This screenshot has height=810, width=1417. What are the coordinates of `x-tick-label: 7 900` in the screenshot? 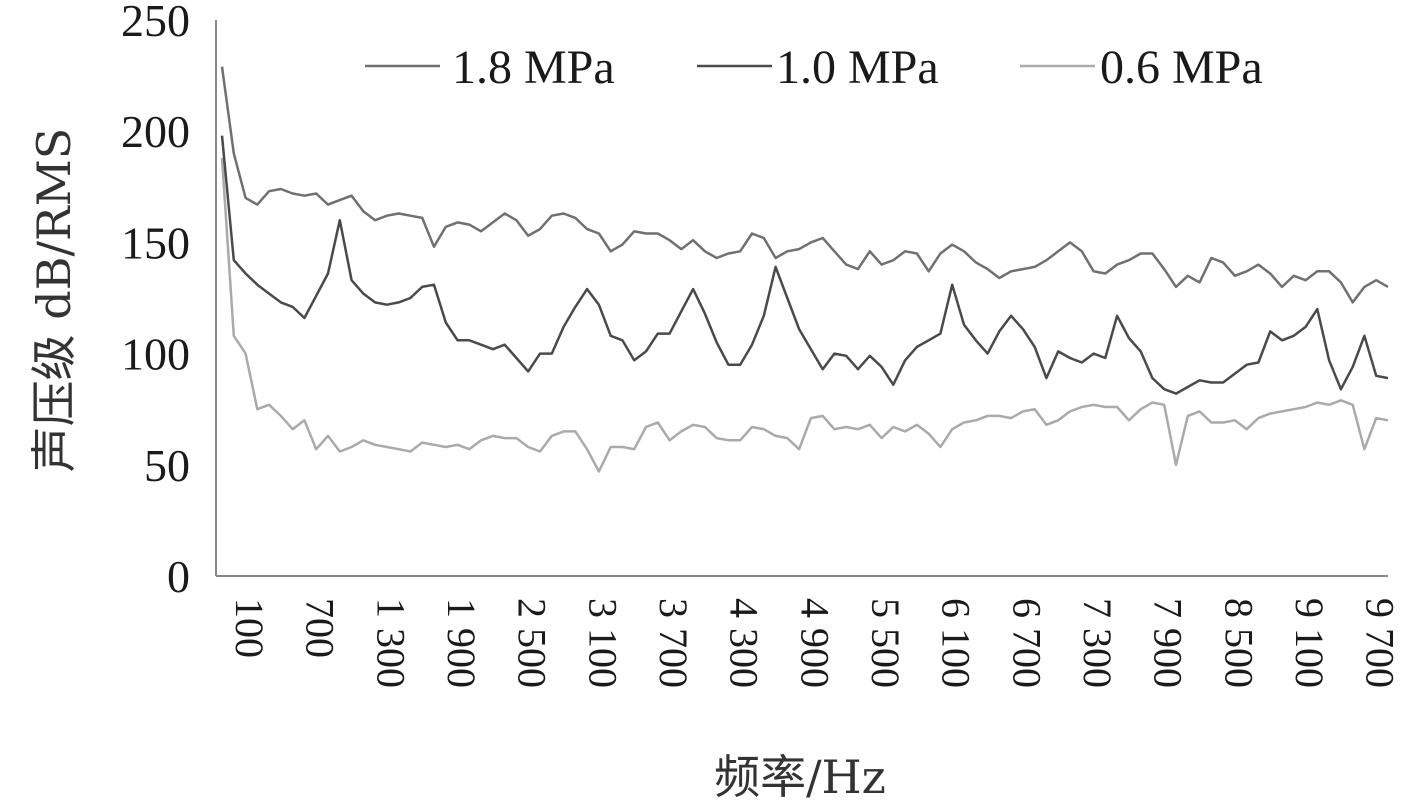 It's located at (1168, 643).